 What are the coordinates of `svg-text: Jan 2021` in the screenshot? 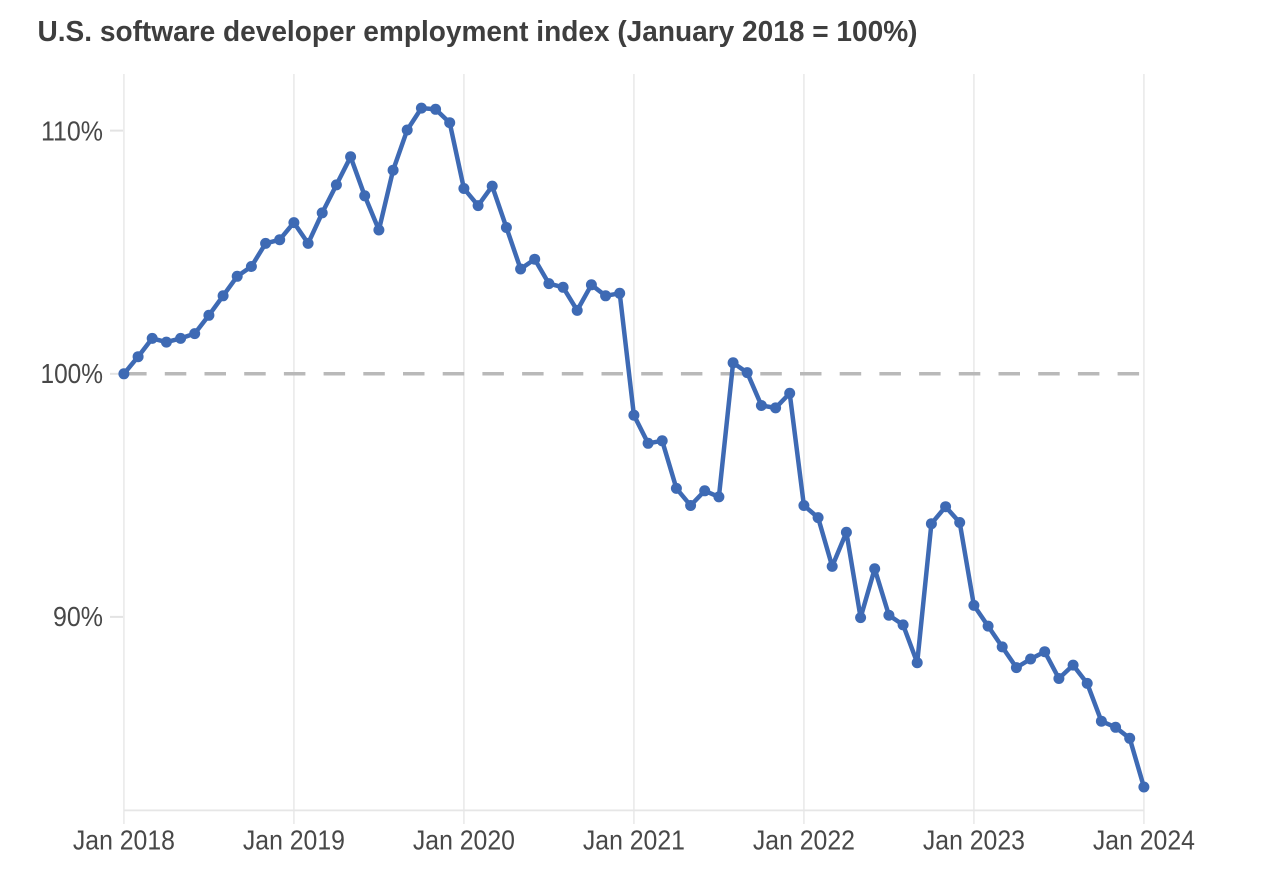 It's located at (634, 840).